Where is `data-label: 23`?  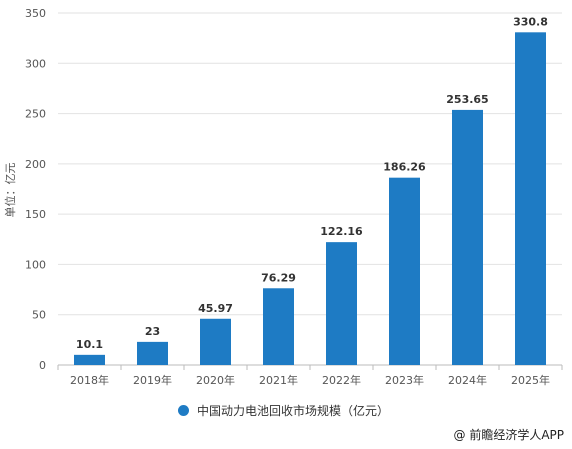 data-label: 23 is located at coordinates (152, 331).